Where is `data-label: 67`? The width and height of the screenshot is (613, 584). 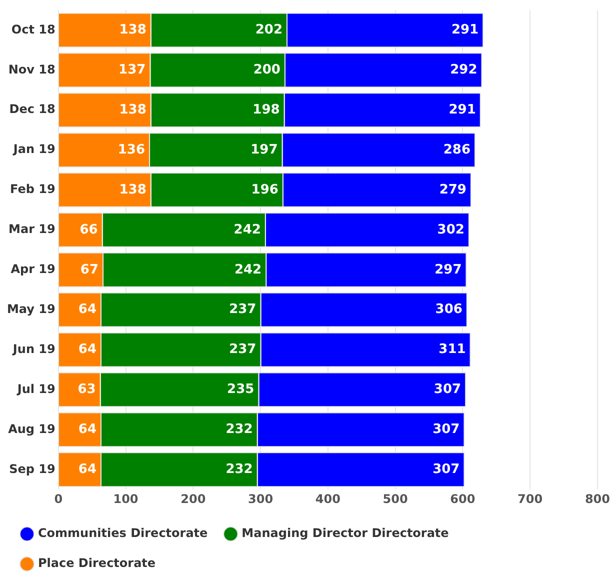 data-label: 67 is located at coordinates (89, 270).